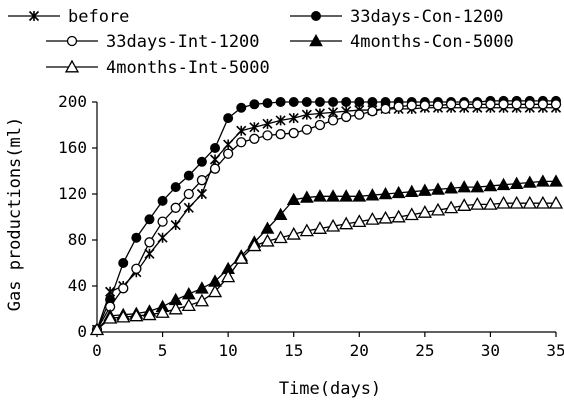 Image resolution: width=564 pixels, height=401 pixels. Describe the element at coordinates (15, 214) in the screenshot. I see `y-axis-label: Gas productions(ml)` at that location.